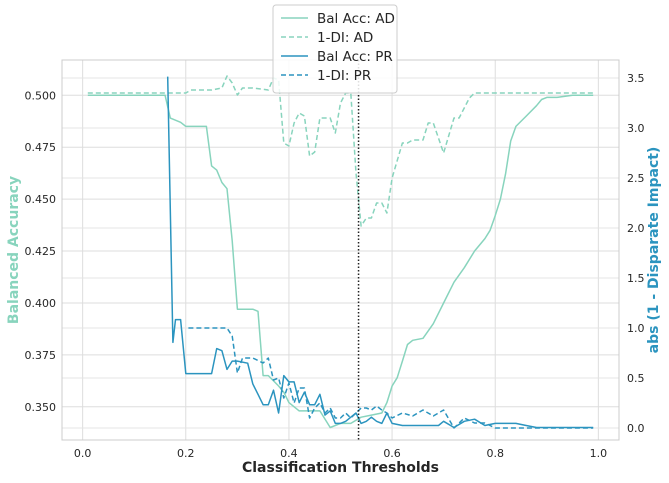 The height and width of the screenshot is (483, 669). I want to click on y-right-tick-label: 0.0, so click(636, 428).